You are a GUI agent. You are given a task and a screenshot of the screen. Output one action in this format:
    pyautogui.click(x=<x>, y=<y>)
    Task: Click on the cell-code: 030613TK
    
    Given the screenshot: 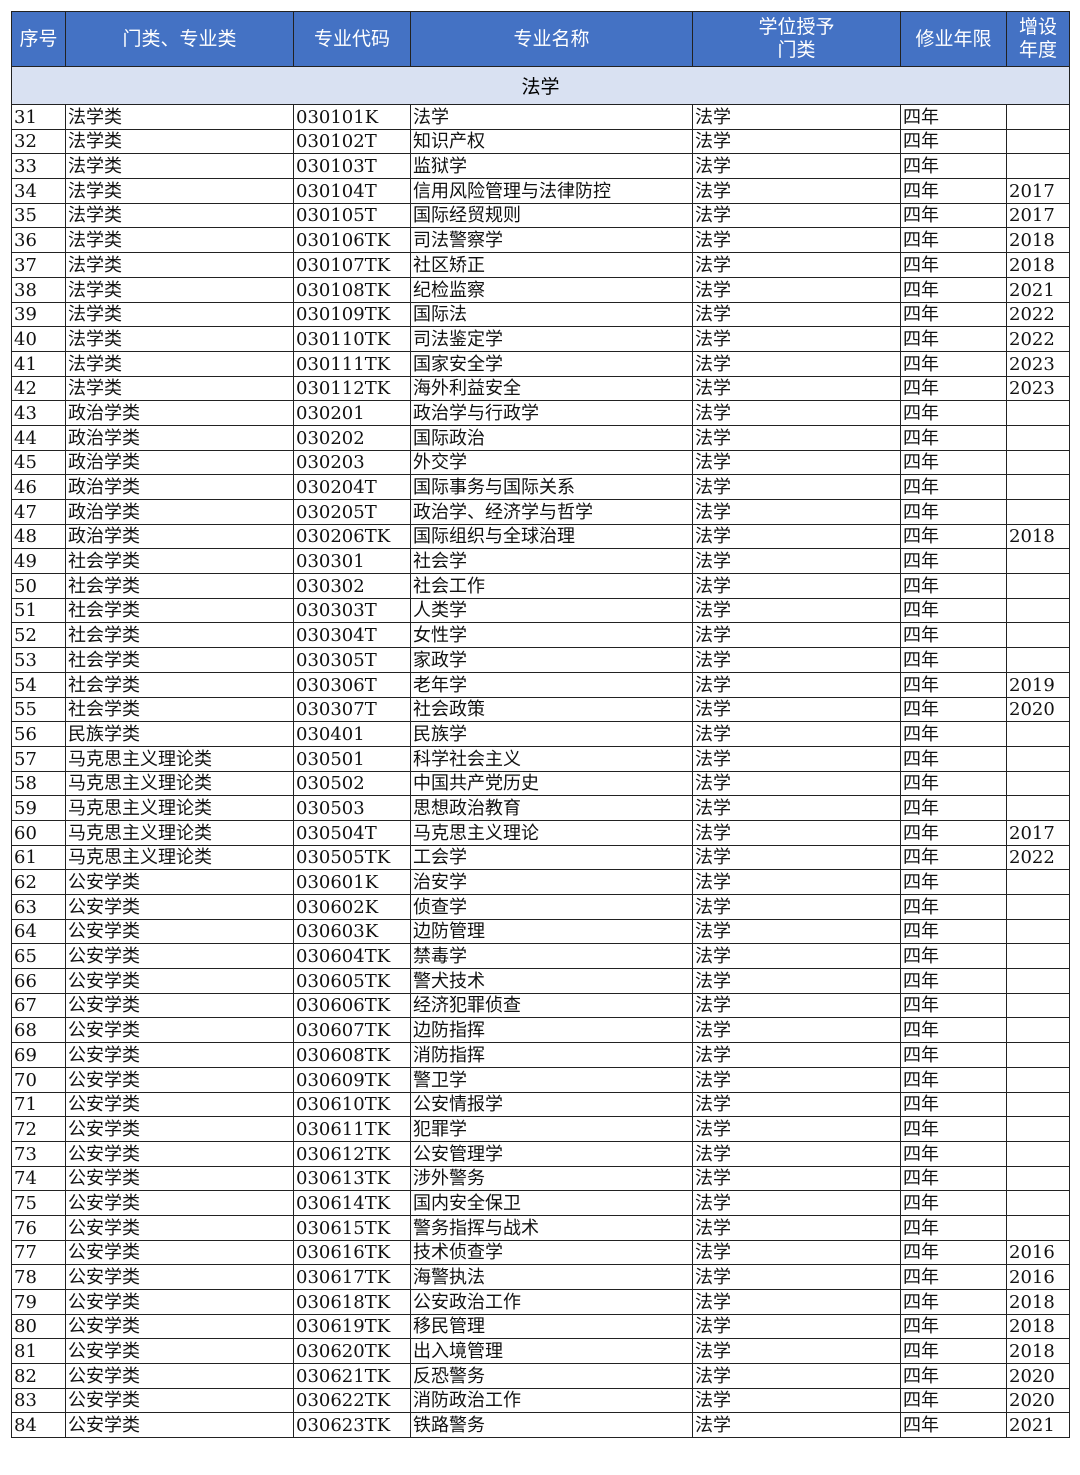 What is the action you would take?
    pyautogui.click(x=352, y=1178)
    